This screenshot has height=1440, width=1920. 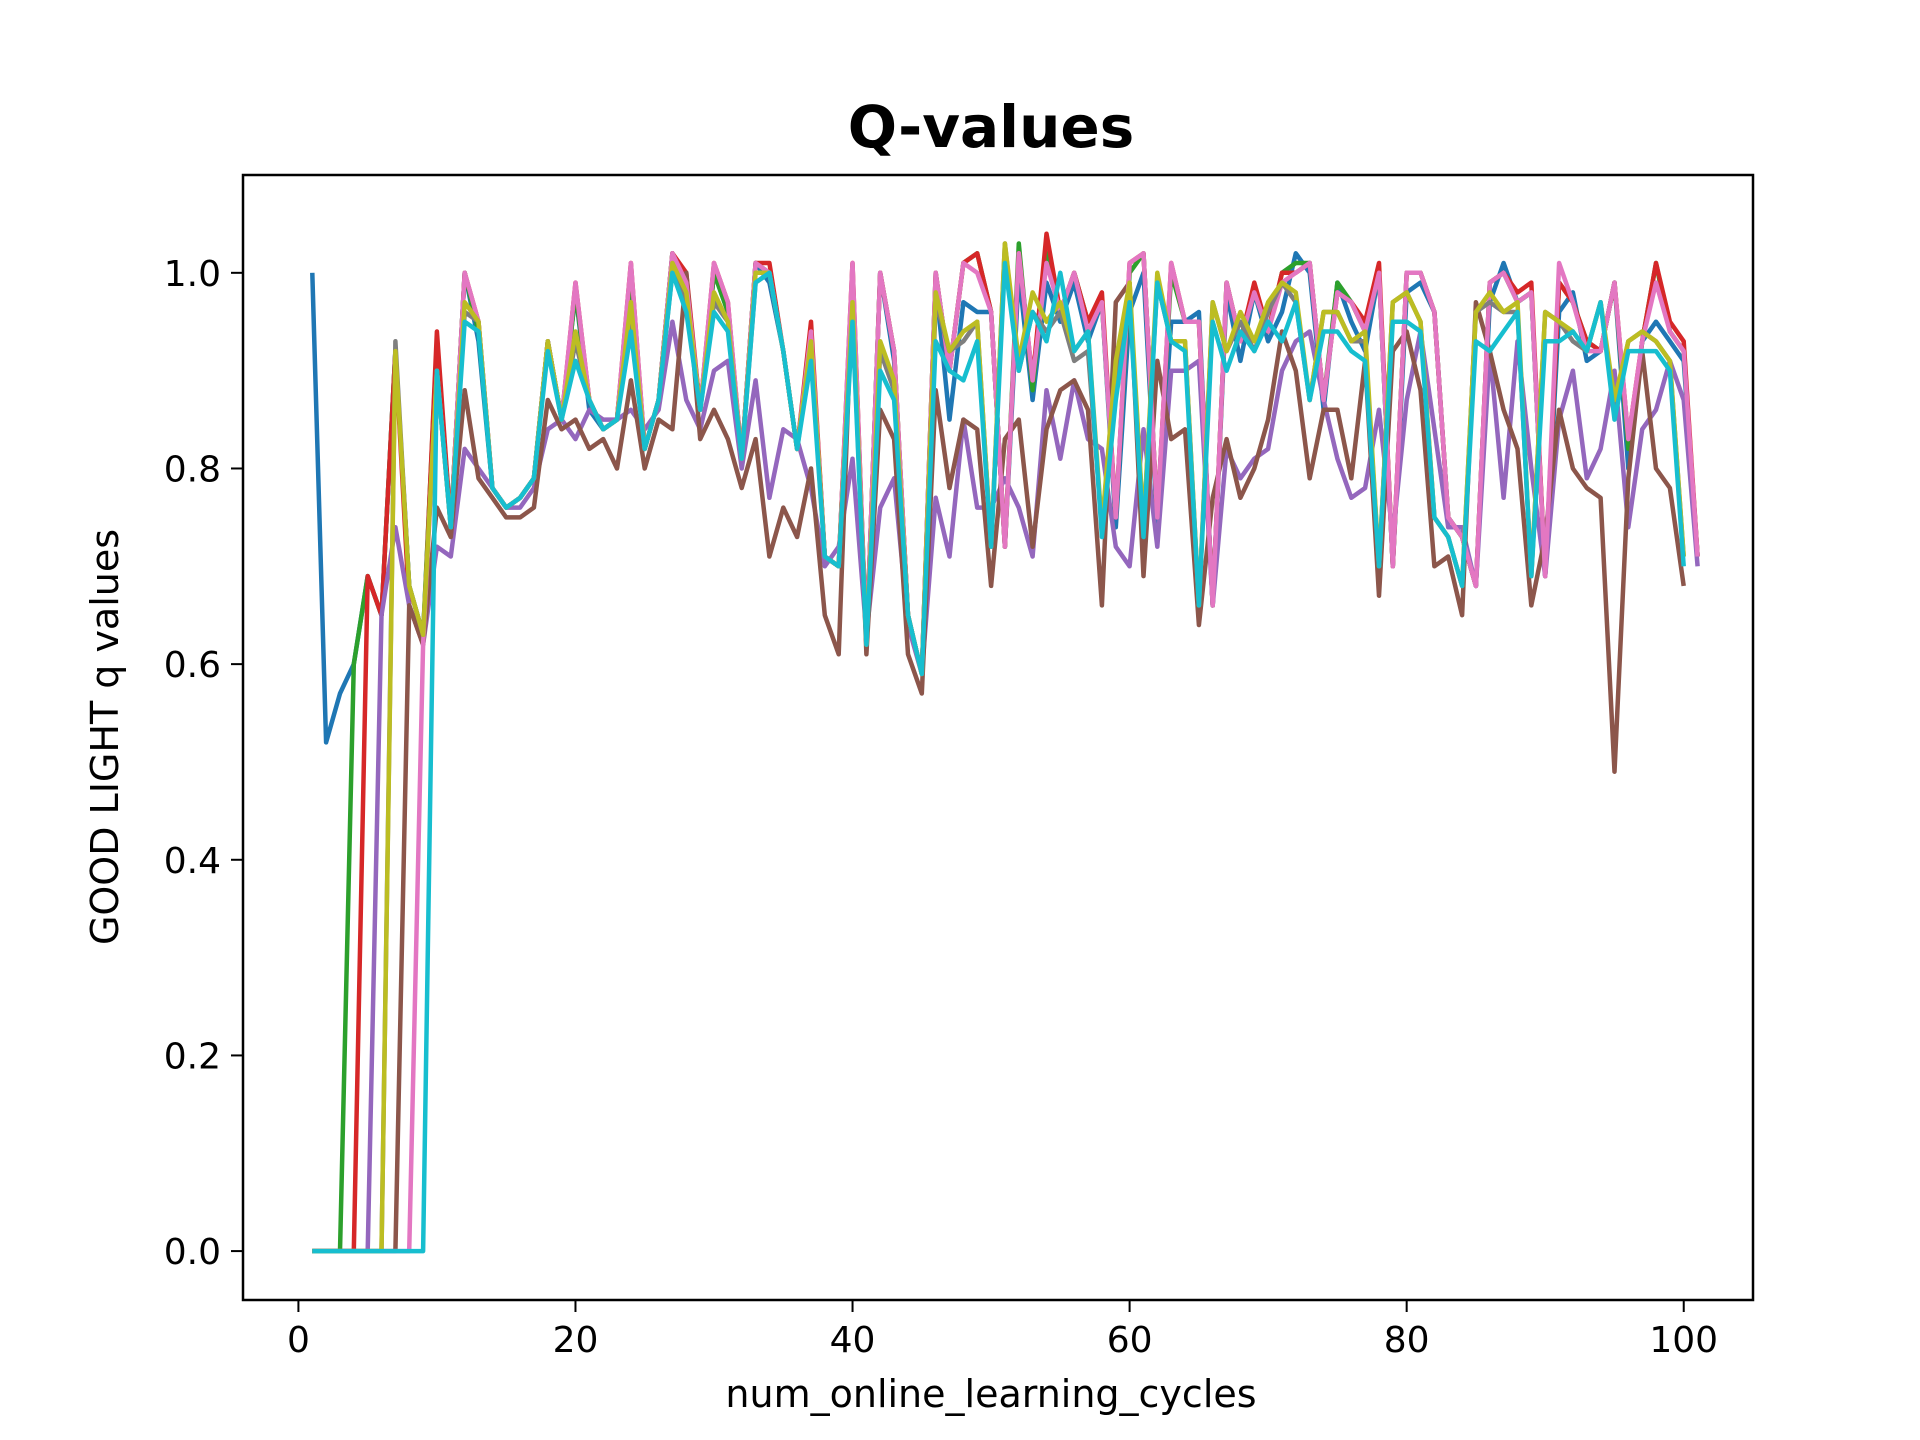 I want to click on x-tick-label: 100, so click(x=1683, y=1340).